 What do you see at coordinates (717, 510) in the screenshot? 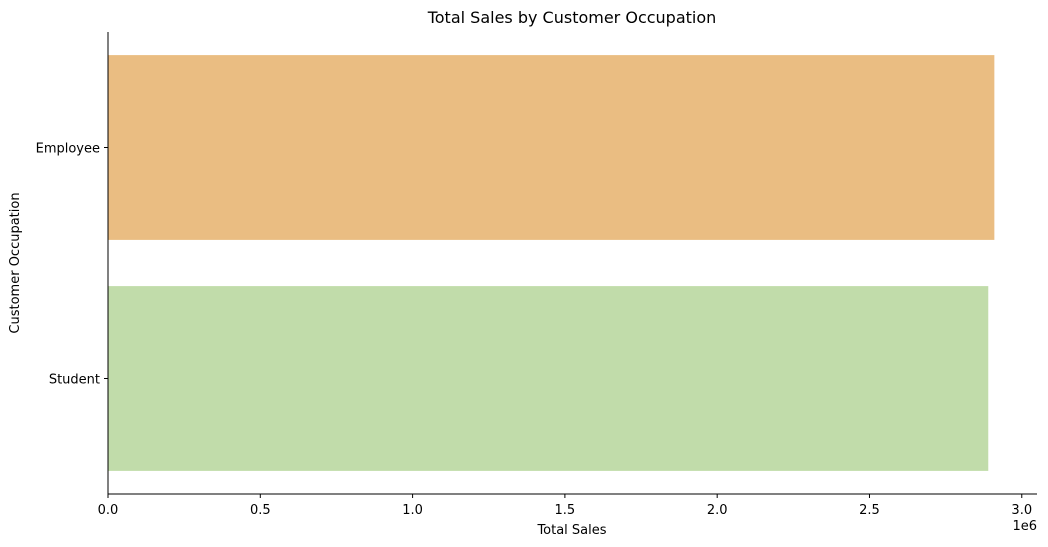
I see `x-tick-label: 2.0` at bounding box center [717, 510].